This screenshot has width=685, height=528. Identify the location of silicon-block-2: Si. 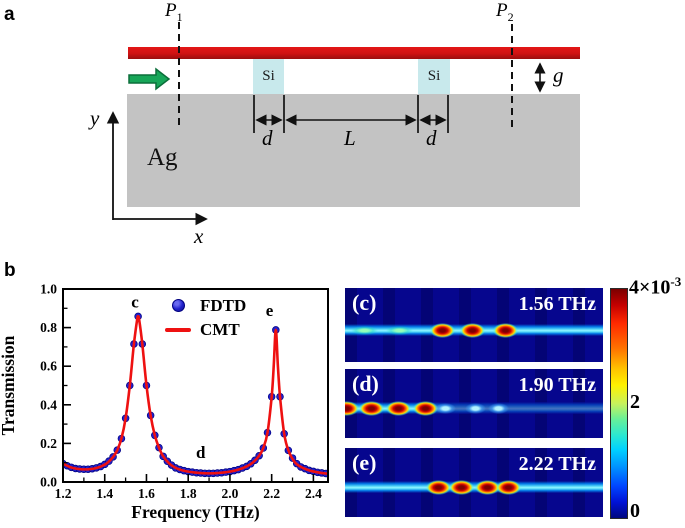
(434, 76).